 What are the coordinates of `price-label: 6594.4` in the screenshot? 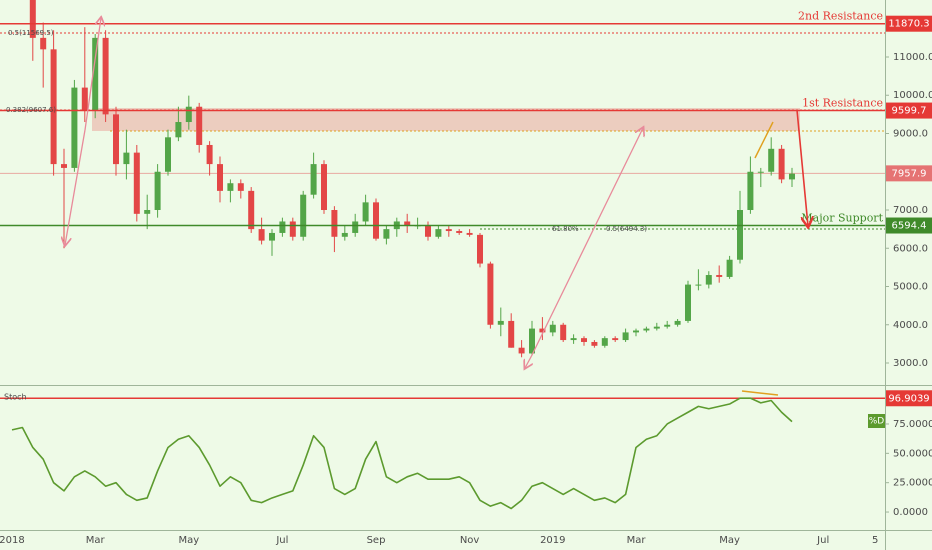 It's located at (909, 226).